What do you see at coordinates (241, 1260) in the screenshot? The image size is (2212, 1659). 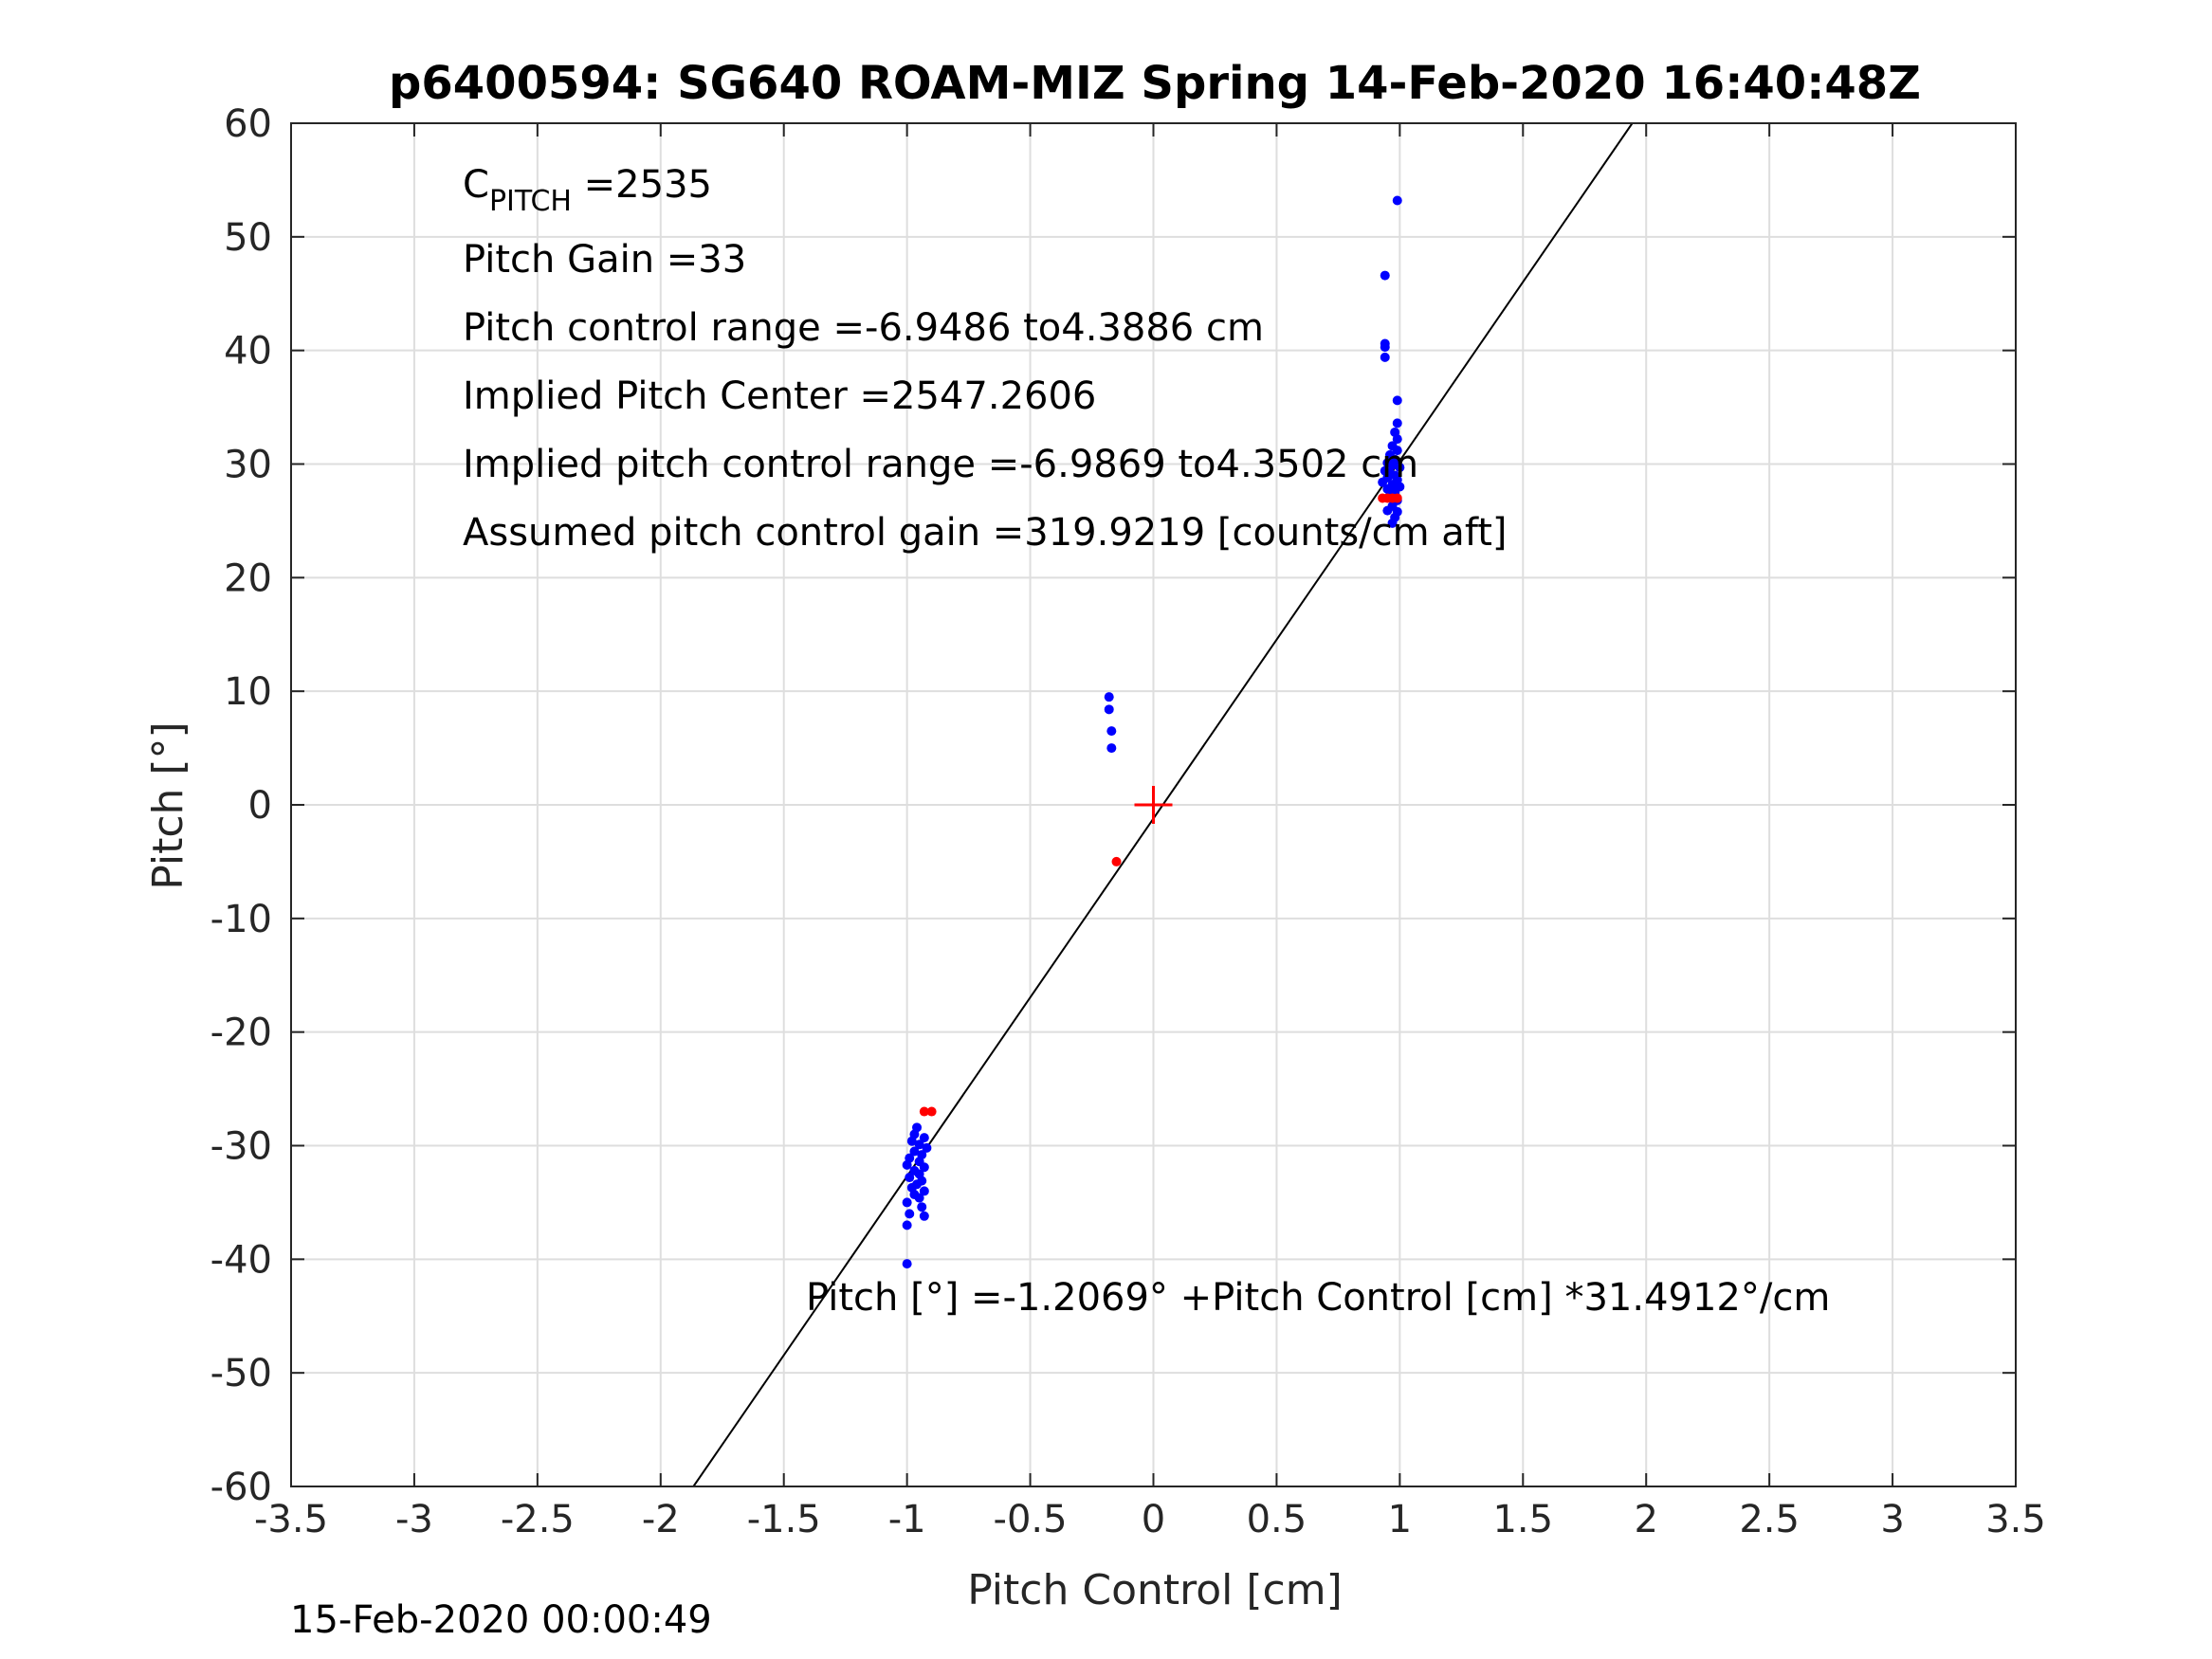 I see `y-tick-label: -40` at bounding box center [241, 1260].